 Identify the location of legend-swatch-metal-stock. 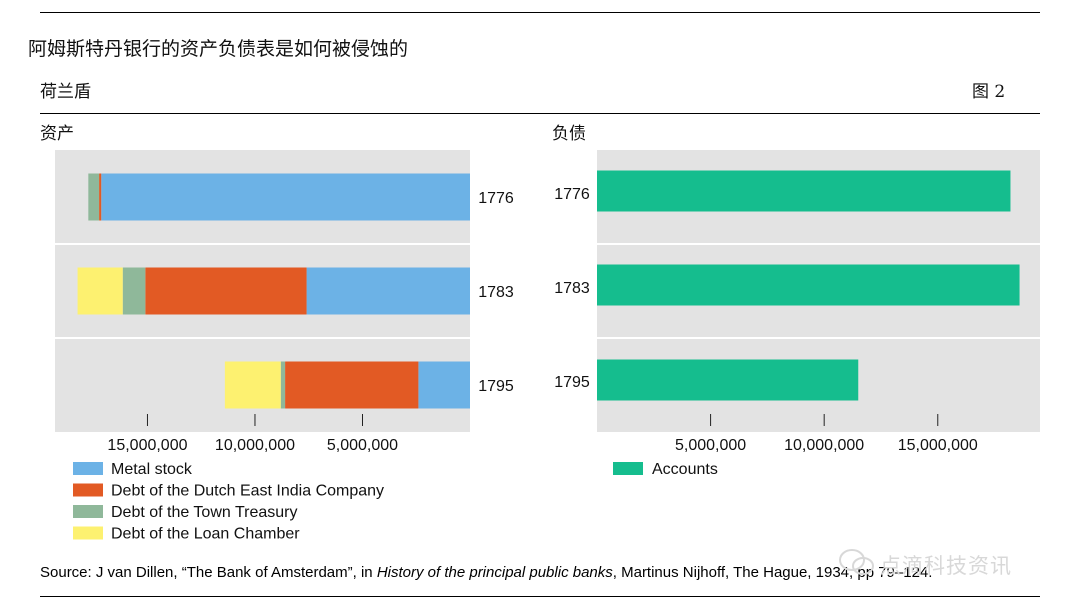
(88, 468).